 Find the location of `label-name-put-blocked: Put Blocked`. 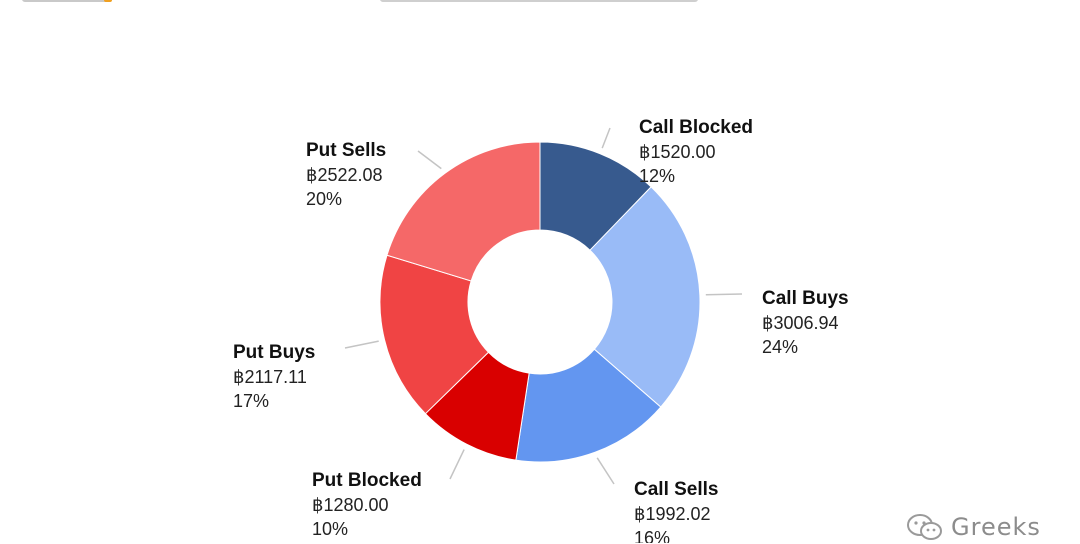

label-name-put-blocked: Put Blocked is located at coordinates (367, 480).